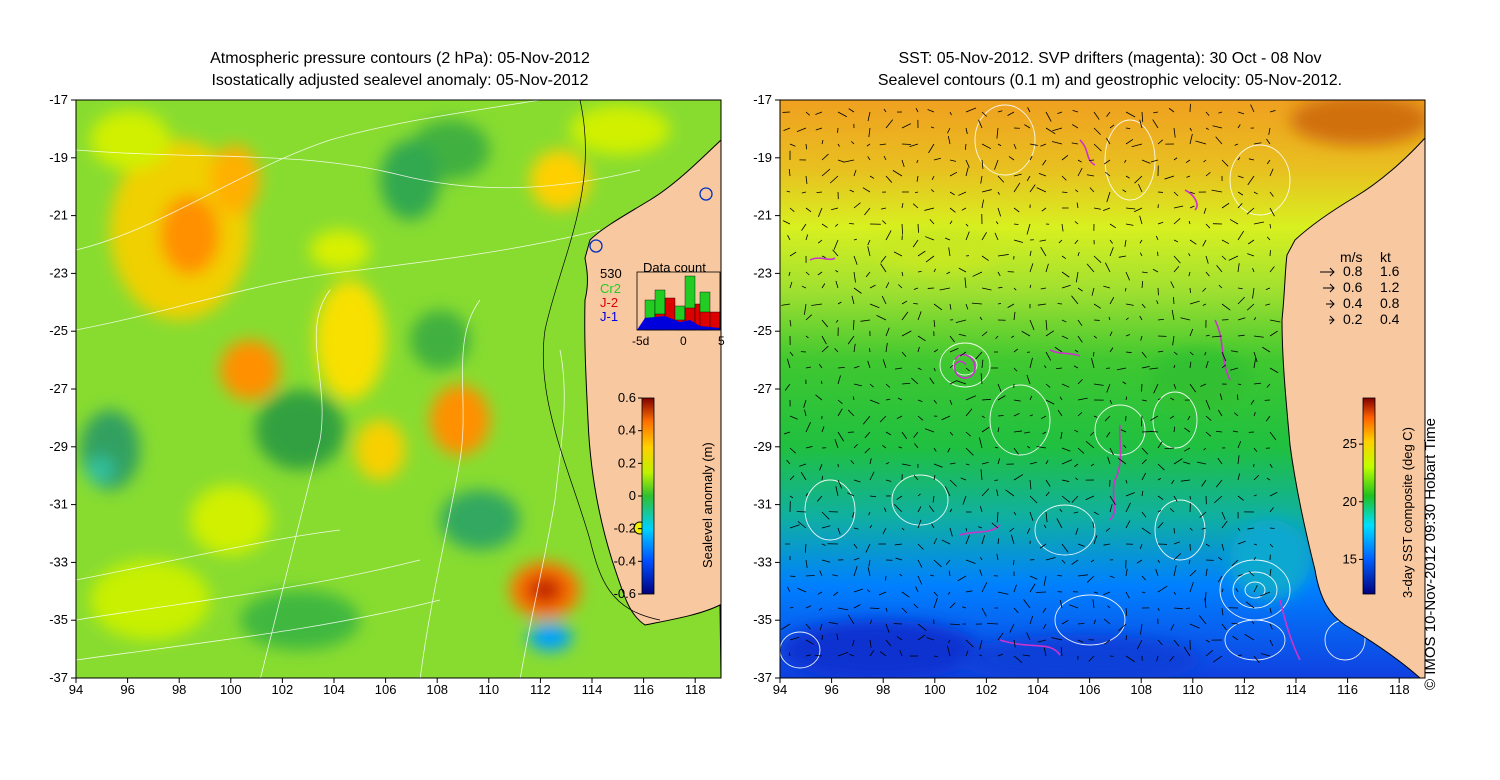 The width and height of the screenshot is (1500, 780). What do you see at coordinates (596, 246) in the screenshot?
I see `tide-gauge-marker` at bounding box center [596, 246].